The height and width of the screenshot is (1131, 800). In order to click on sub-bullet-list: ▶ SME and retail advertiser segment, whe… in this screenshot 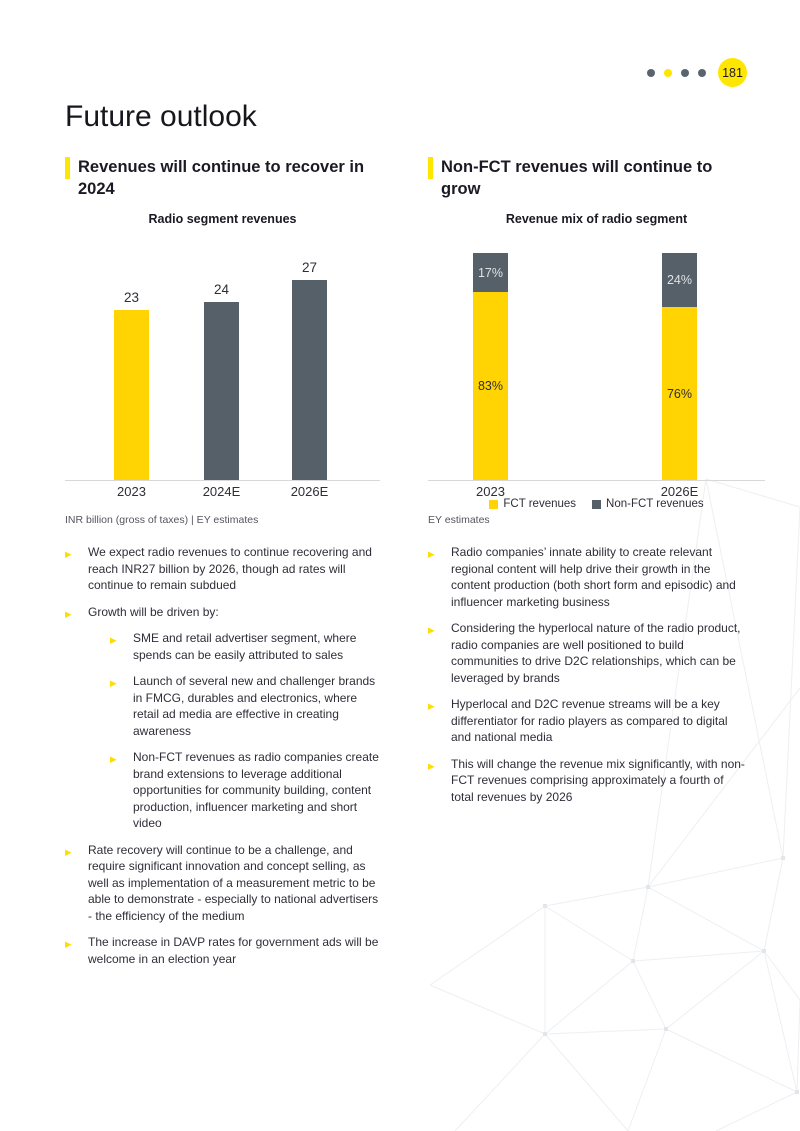, I will do `click(245, 731)`.